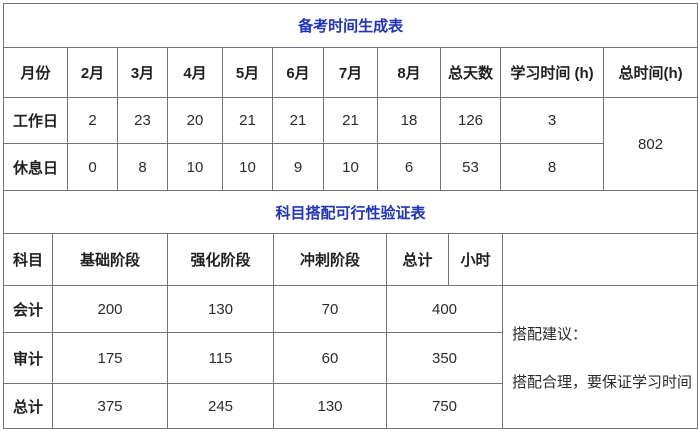 The height and width of the screenshot is (431, 698). What do you see at coordinates (330, 406) in the screenshot?
I see `cell-total-sprint: 130` at bounding box center [330, 406].